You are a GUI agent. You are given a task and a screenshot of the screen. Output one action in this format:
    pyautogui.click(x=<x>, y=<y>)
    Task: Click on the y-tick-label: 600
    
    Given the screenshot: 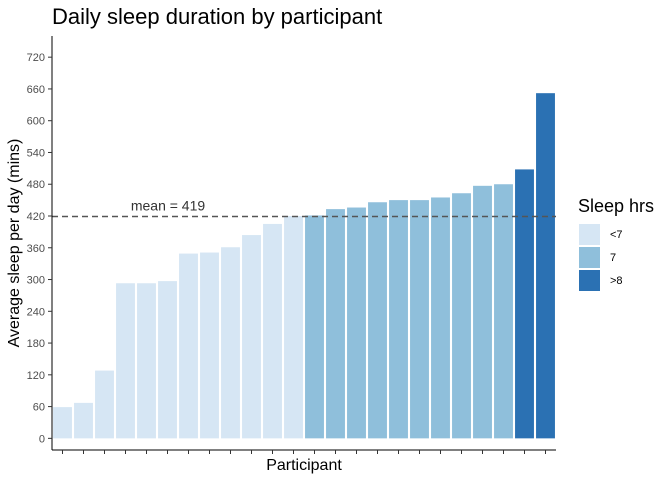 What is the action you would take?
    pyautogui.click(x=36, y=122)
    